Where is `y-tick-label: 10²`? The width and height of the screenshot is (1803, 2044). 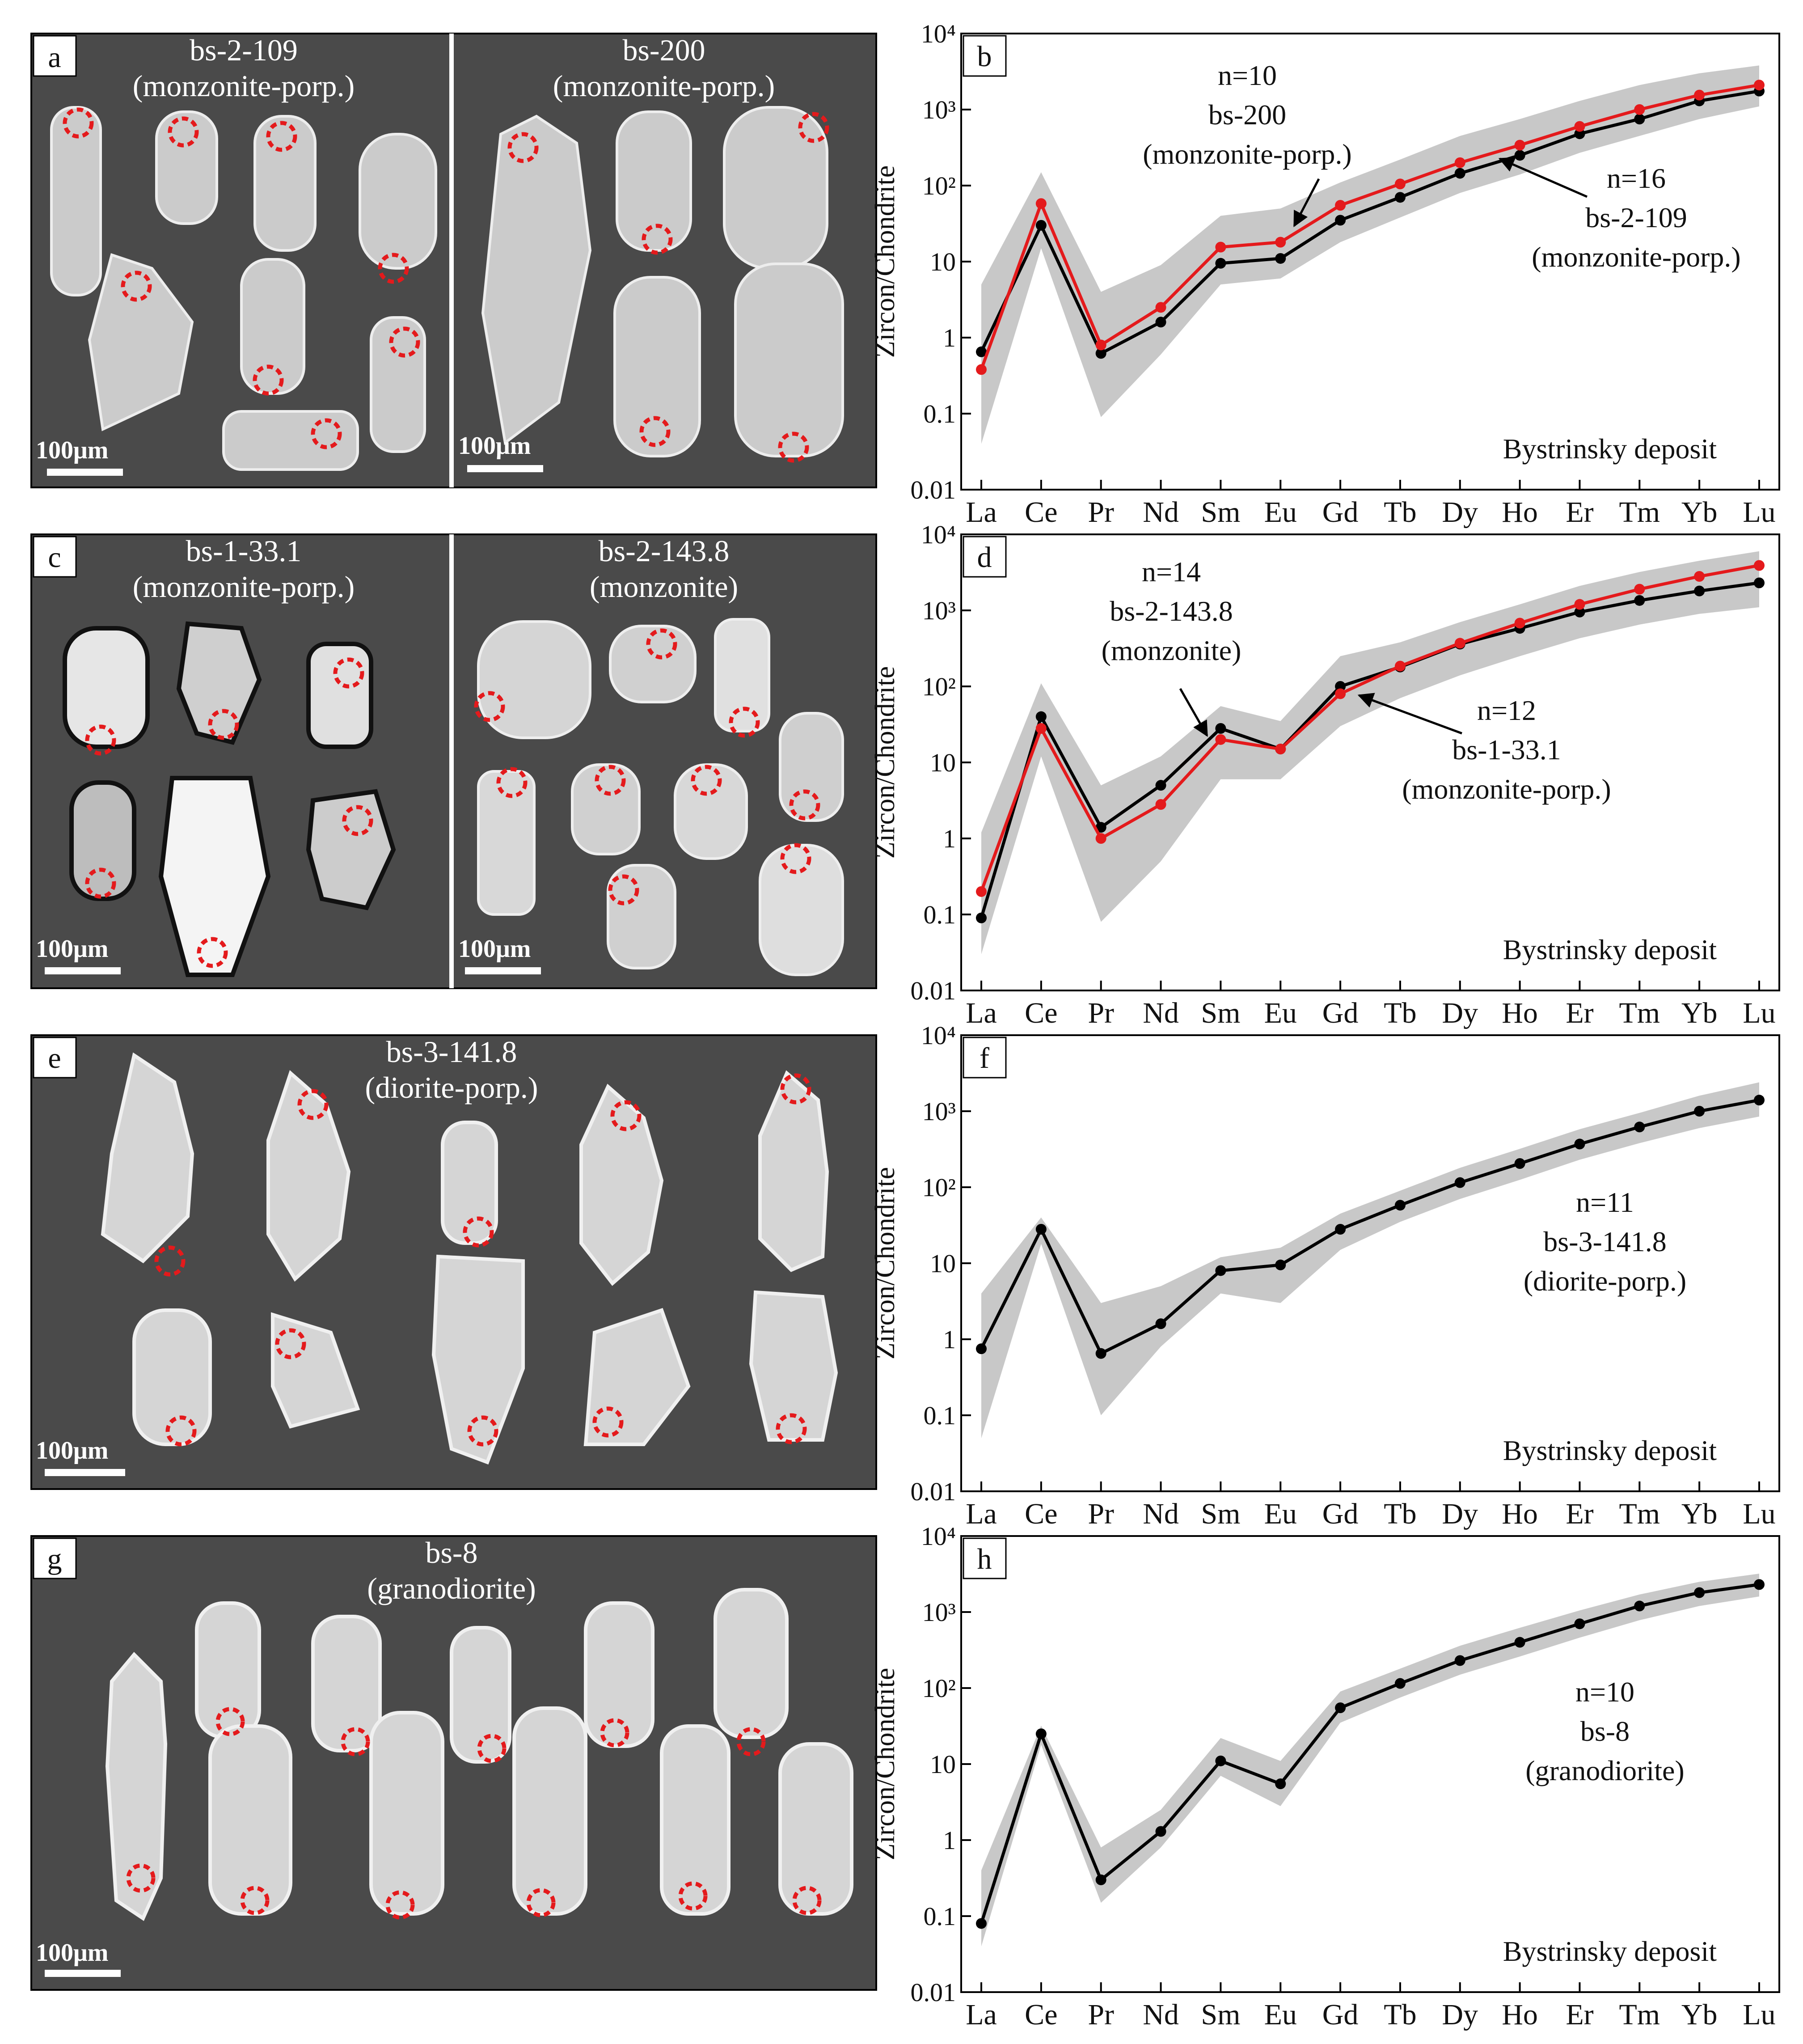 y-tick-label: 10² is located at coordinates (939, 1187).